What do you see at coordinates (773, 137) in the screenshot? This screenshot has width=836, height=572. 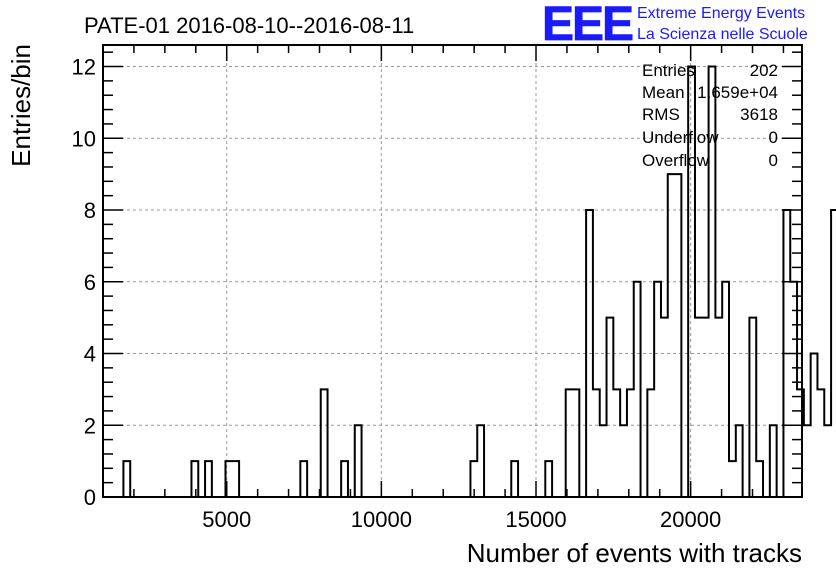 I see `stat-underflow-value: 0` at bounding box center [773, 137].